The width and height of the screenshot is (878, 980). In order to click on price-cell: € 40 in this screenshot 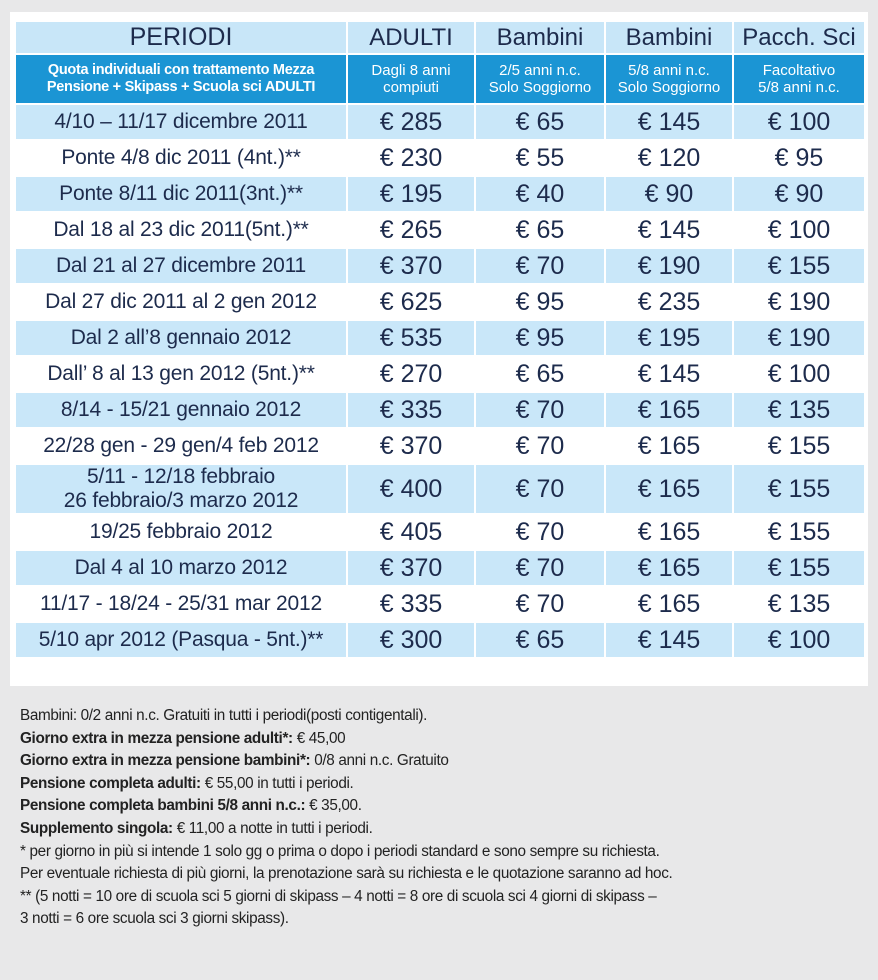, I will do `click(540, 194)`.